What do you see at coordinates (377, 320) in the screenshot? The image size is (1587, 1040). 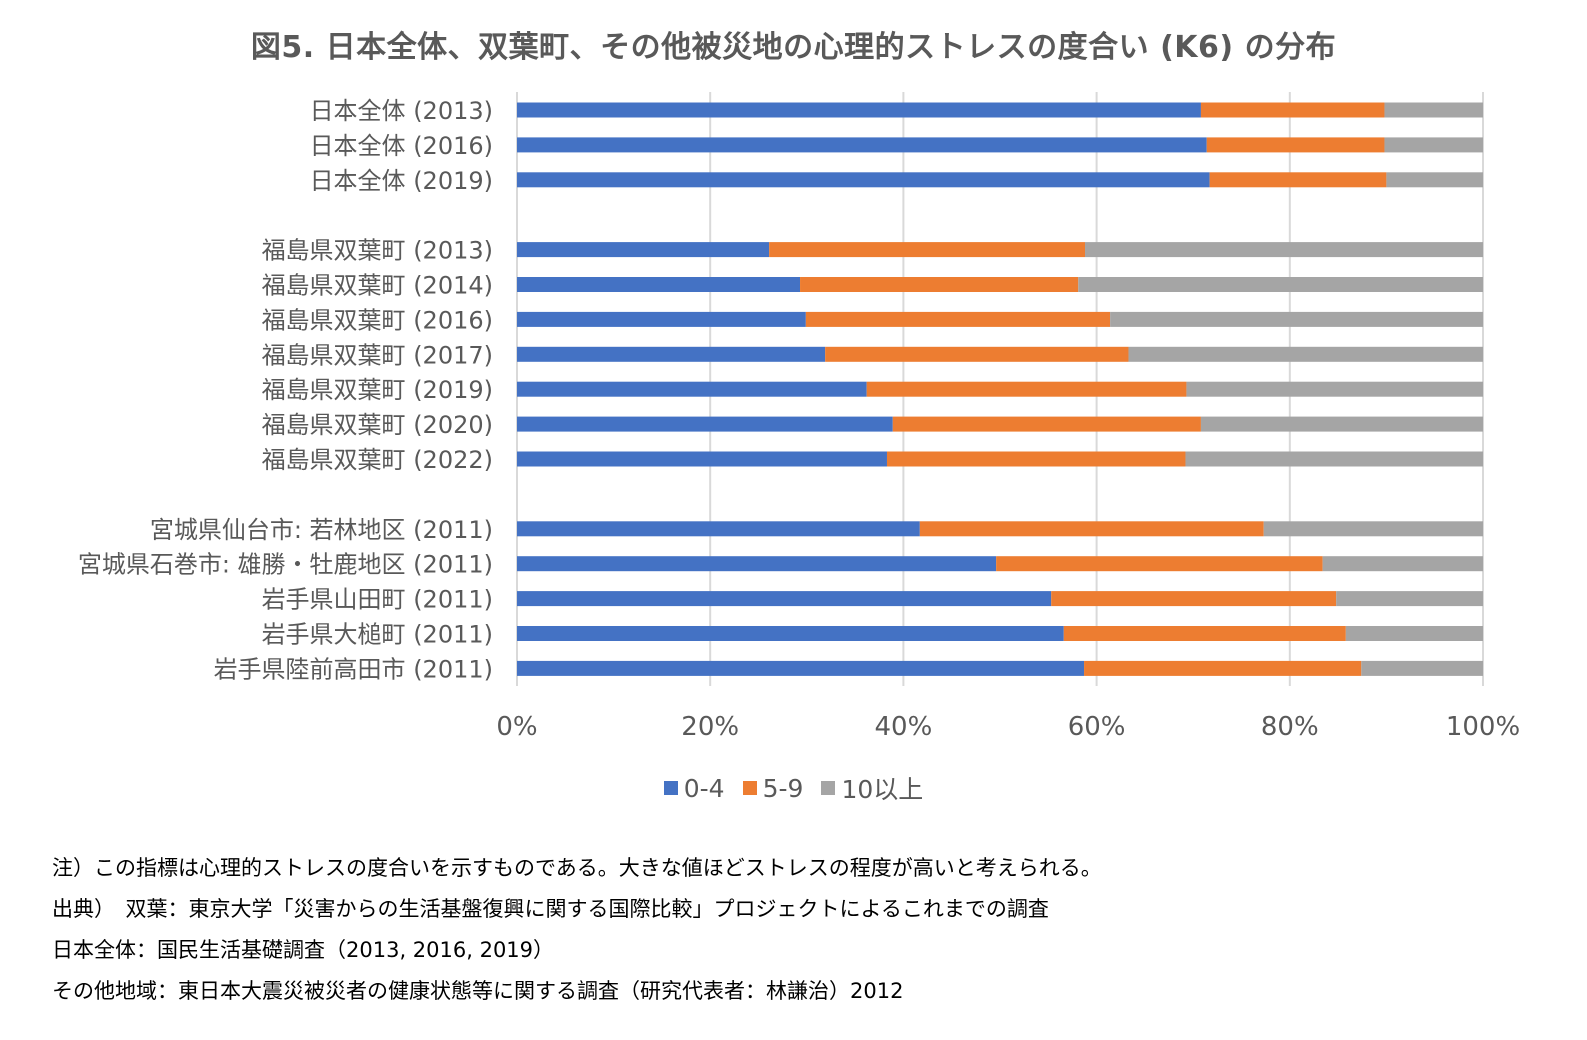 I see `category-label: 福島県双葉町 (2016)` at bounding box center [377, 320].